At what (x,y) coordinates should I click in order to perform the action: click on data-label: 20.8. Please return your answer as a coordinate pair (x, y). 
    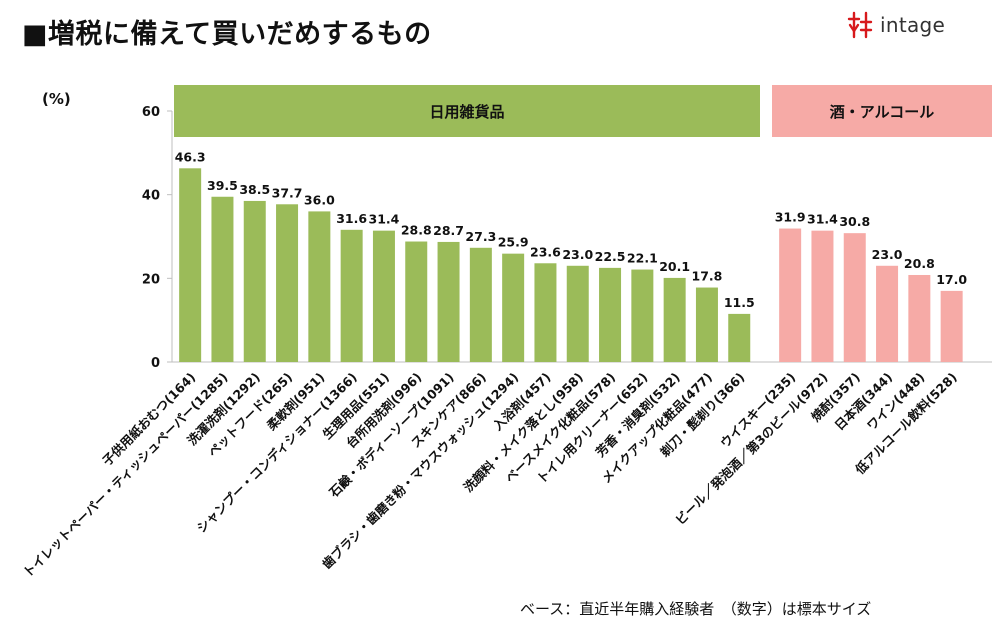
    Looking at the image, I should click on (919, 263).